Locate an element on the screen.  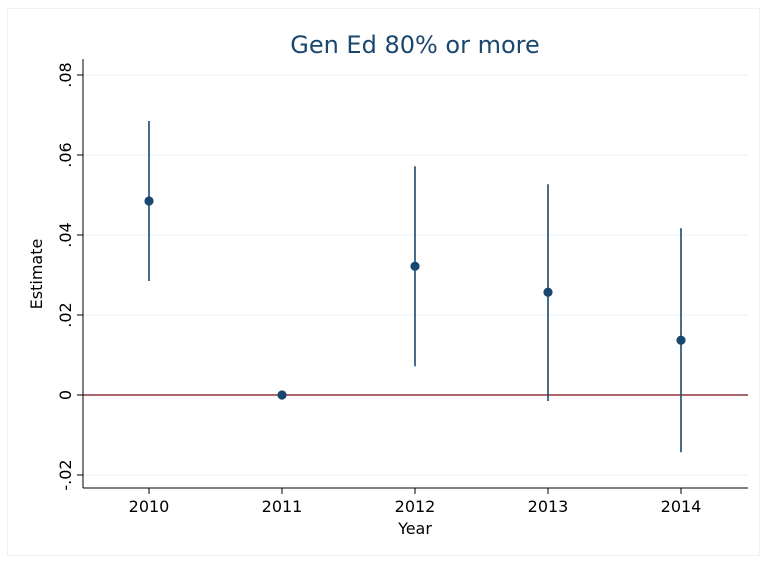
x-tick-label: 2010 is located at coordinates (149, 506).